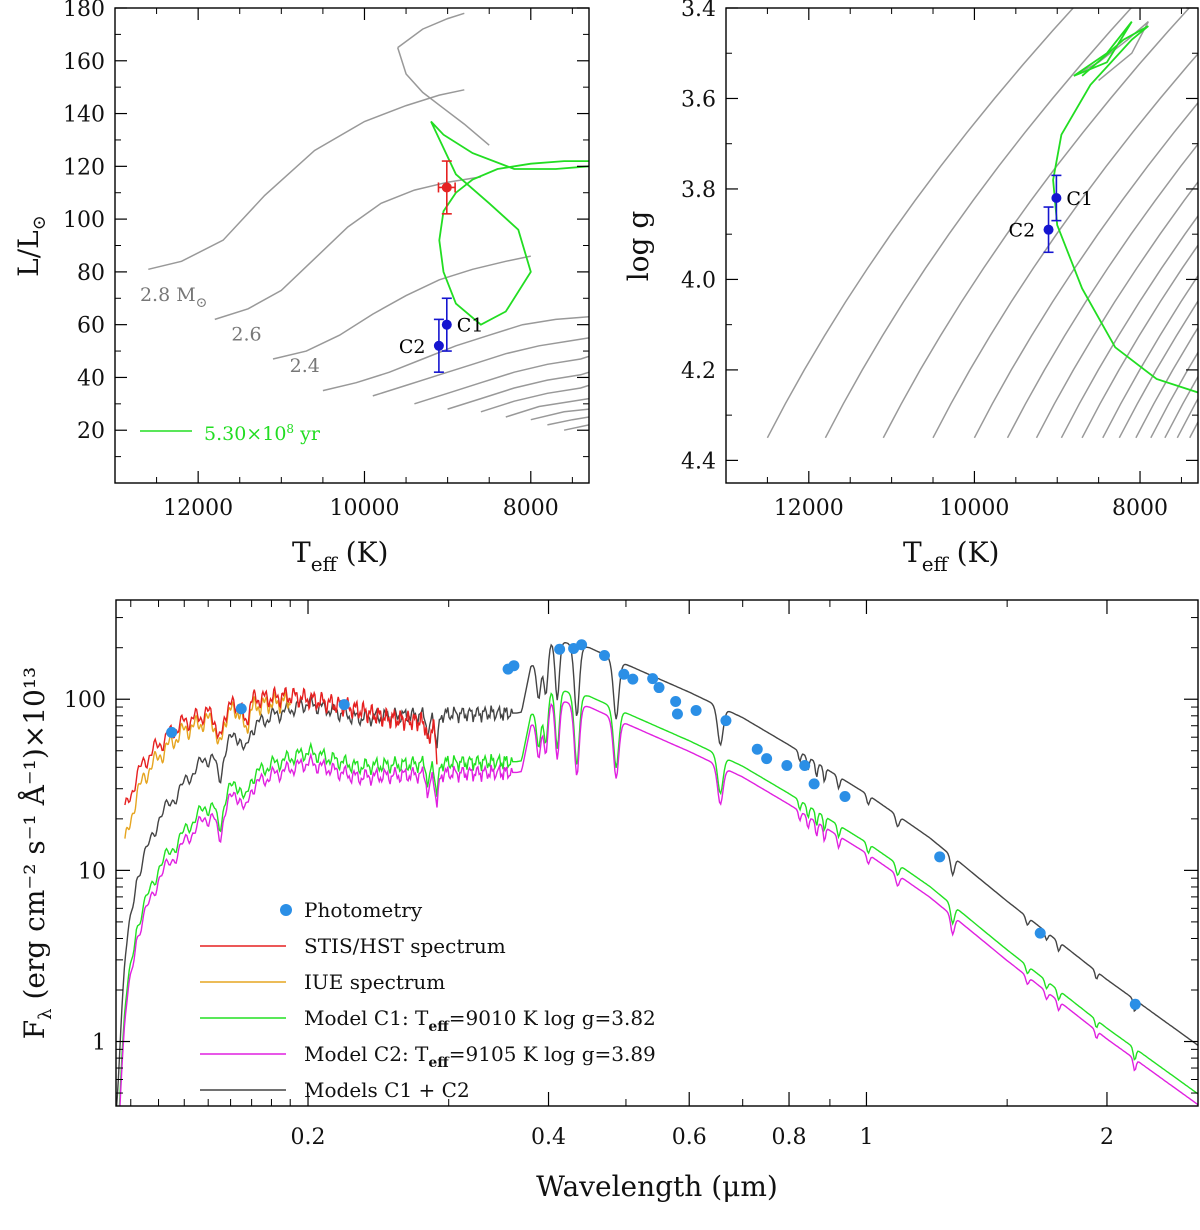  I want to click on kiel-isochrone-line, so click(1125, 209).